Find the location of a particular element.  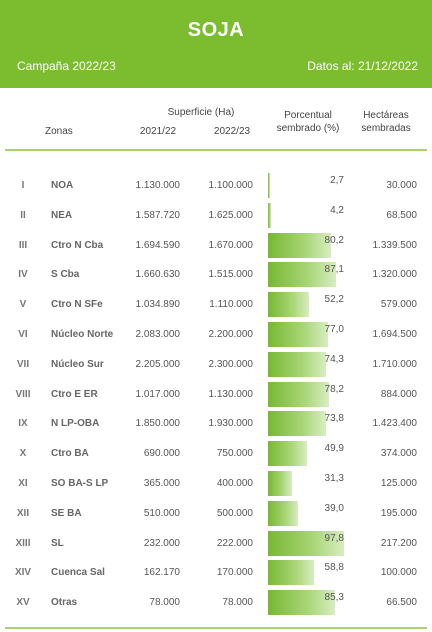

porcentual-header-line1: Porcentual is located at coordinates (308, 115).